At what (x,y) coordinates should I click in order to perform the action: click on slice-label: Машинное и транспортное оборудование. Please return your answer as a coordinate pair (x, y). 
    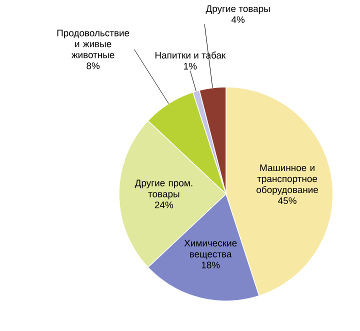
    Looking at the image, I should click on (287, 179).